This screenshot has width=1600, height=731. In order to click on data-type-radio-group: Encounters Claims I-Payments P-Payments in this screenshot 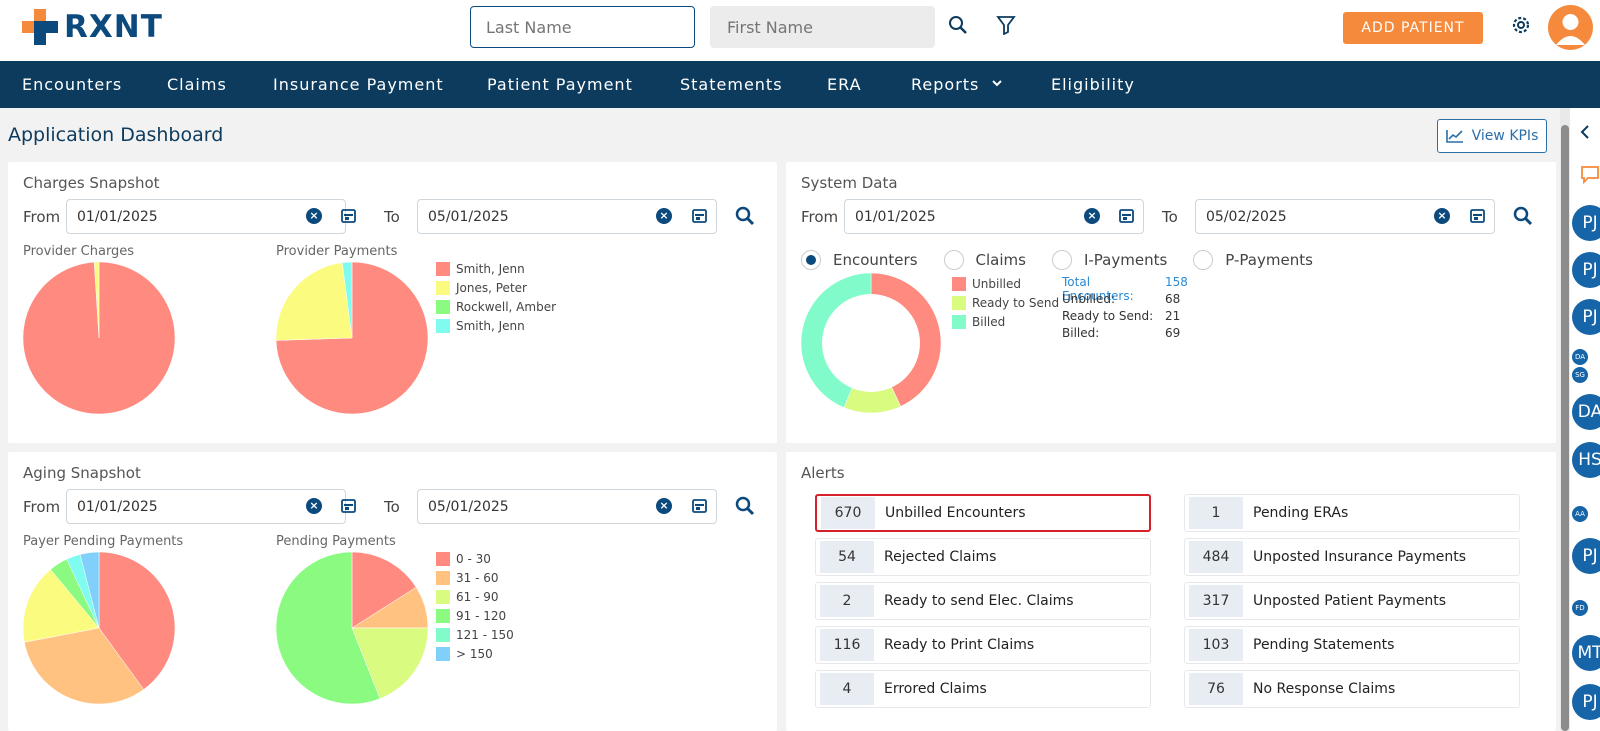, I will do `click(1070, 260)`.